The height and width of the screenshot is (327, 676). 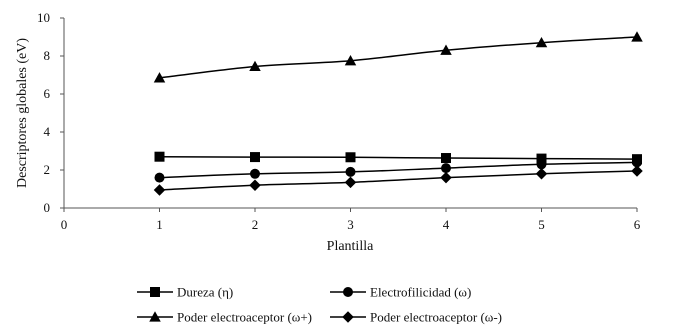 What do you see at coordinates (47, 207) in the screenshot?
I see `y-tick-label: 0` at bounding box center [47, 207].